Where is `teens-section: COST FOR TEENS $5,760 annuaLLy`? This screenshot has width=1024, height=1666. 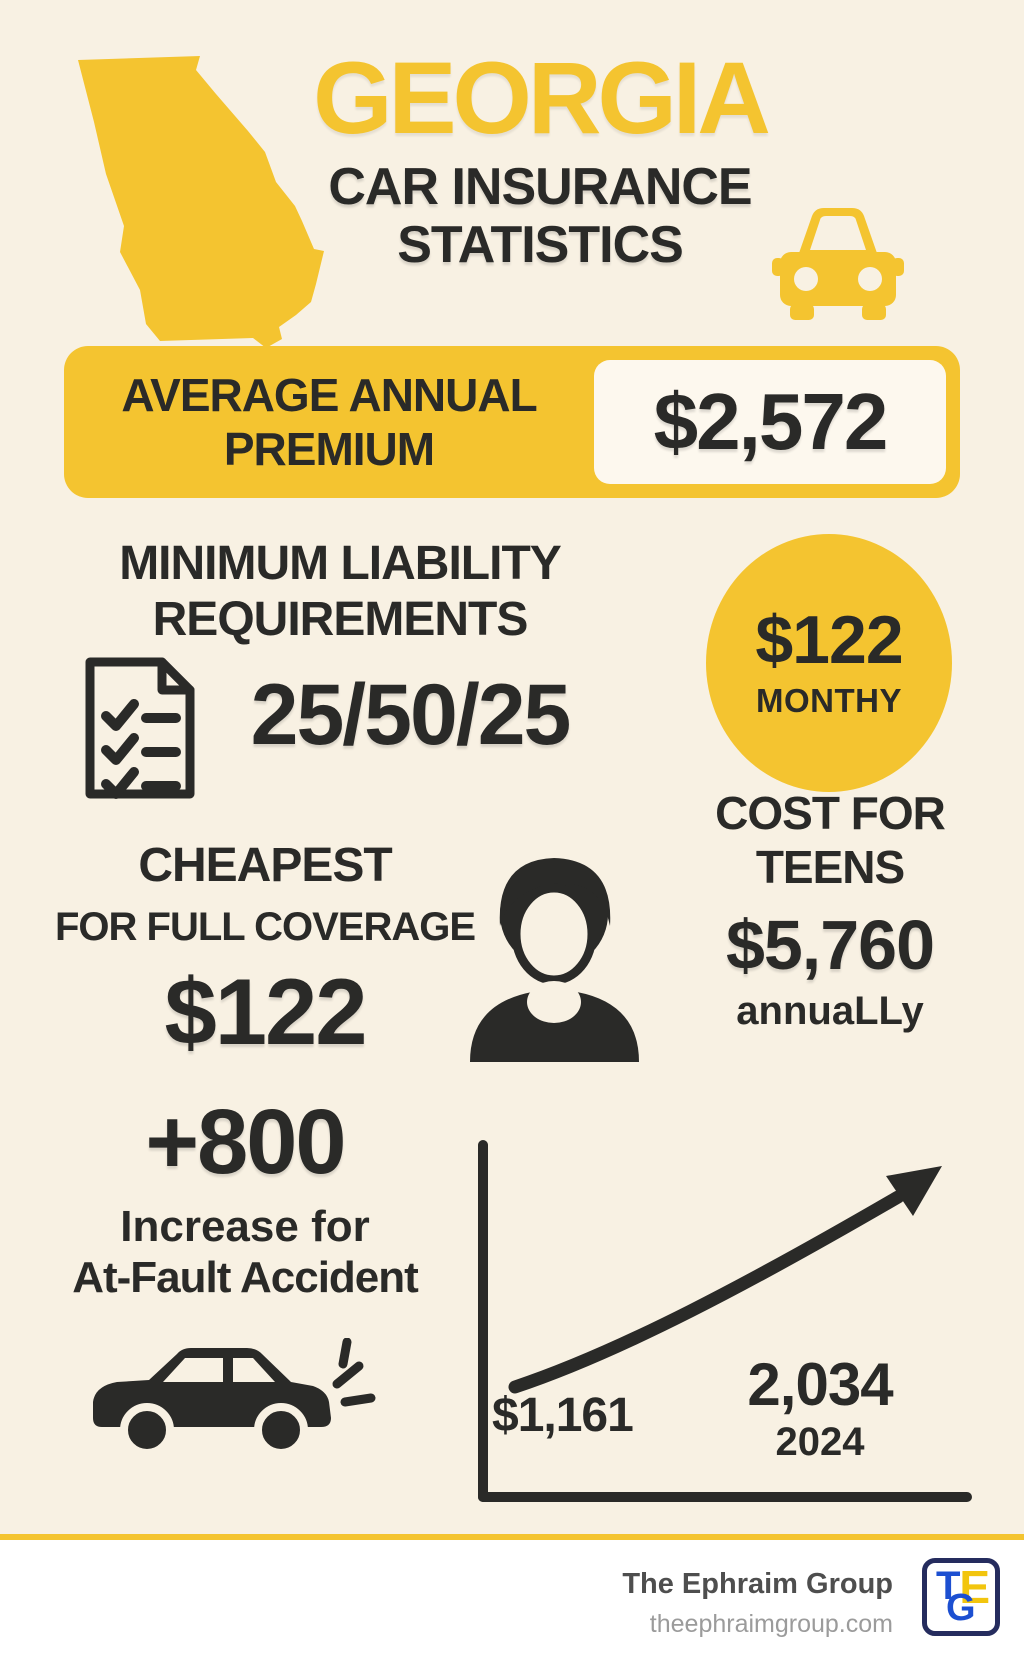 teens-section: COST FOR TEENS $5,760 annuaLLy is located at coordinates (830, 910).